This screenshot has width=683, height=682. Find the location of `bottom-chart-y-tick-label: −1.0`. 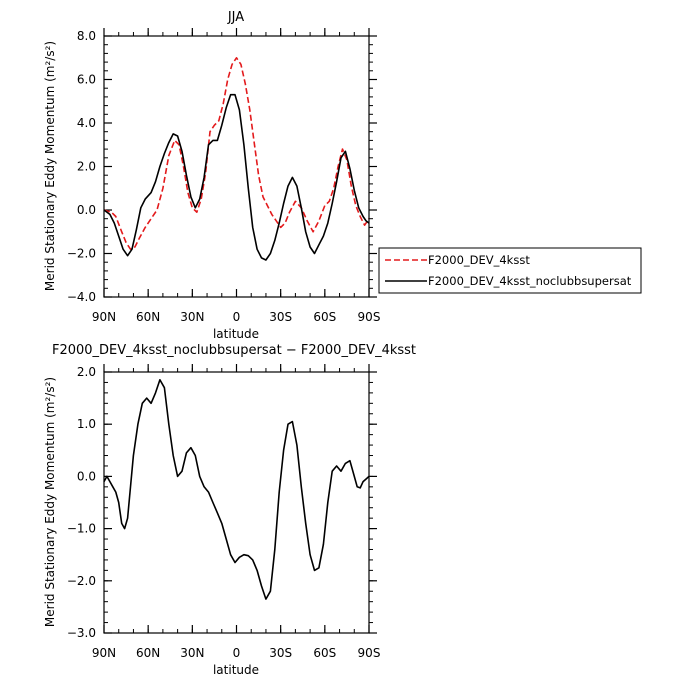

bottom-chart-y-tick-label: −1.0 is located at coordinates (81, 529).